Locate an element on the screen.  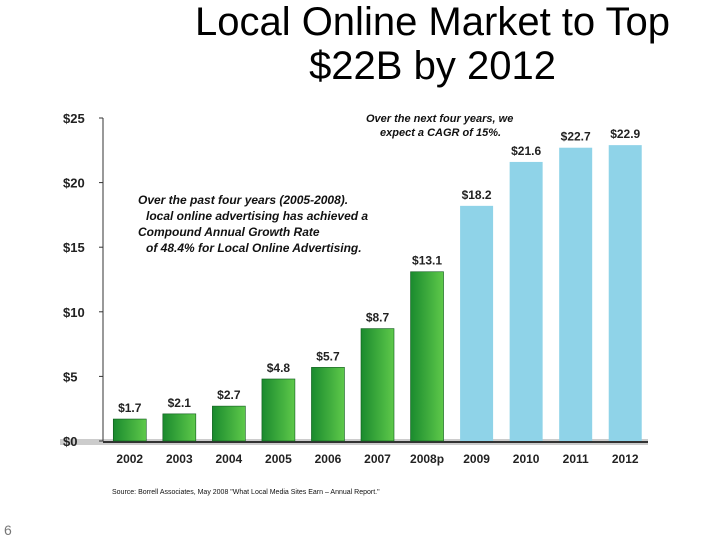
title-line-1: Local Online Market to Top is located at coordinates (432, 22).